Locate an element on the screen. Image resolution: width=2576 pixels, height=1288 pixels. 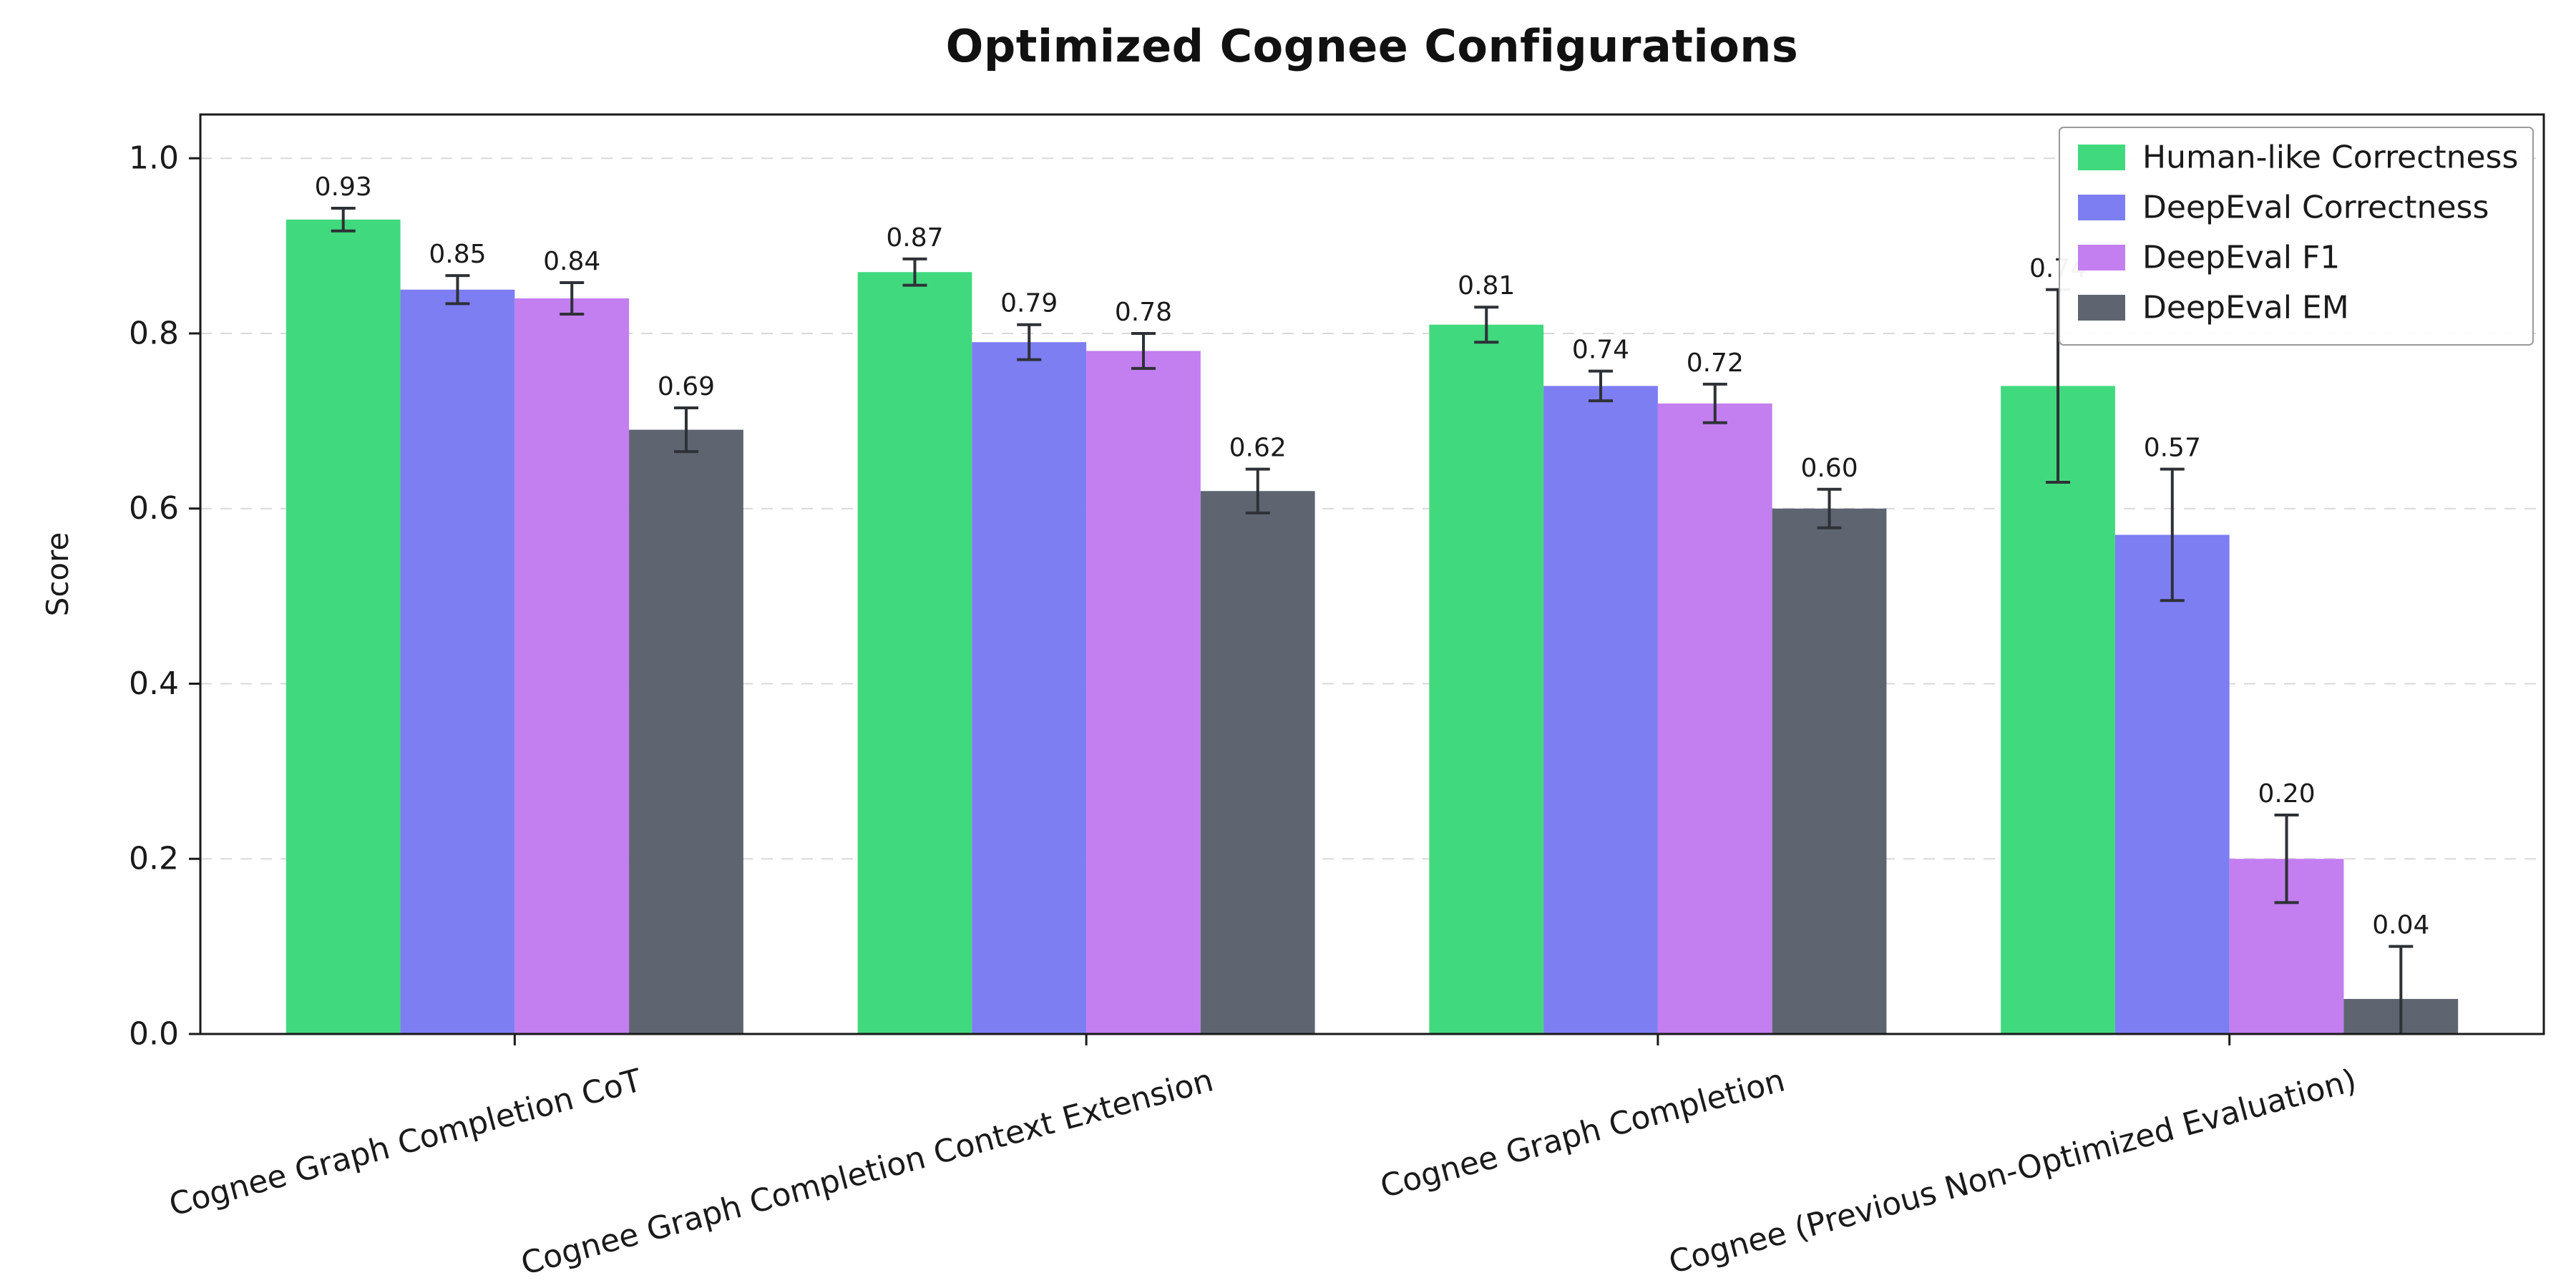
bar-series0-cat3 is located at coordinates (2058, 710).